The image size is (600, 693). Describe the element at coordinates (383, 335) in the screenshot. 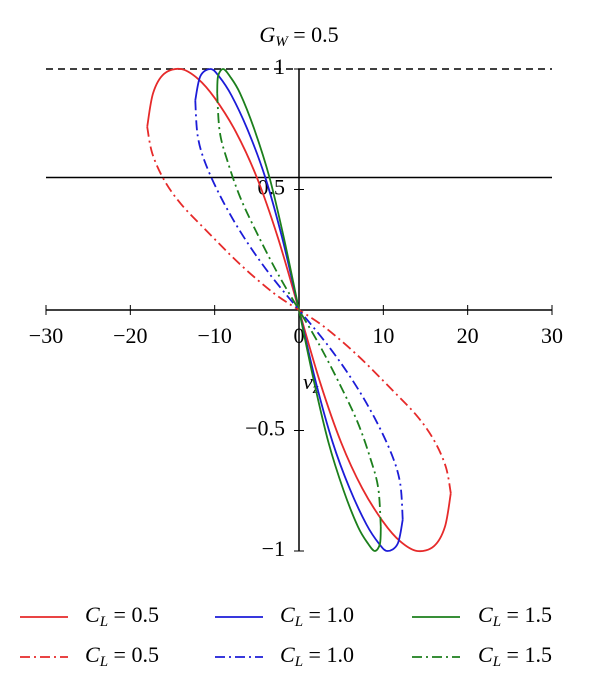

I see `x-tick-label: 10` at that location.